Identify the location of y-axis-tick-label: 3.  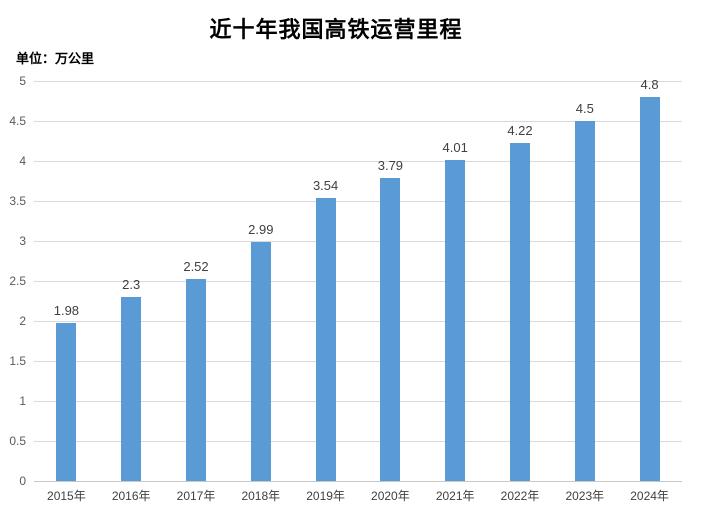
(22, 241).